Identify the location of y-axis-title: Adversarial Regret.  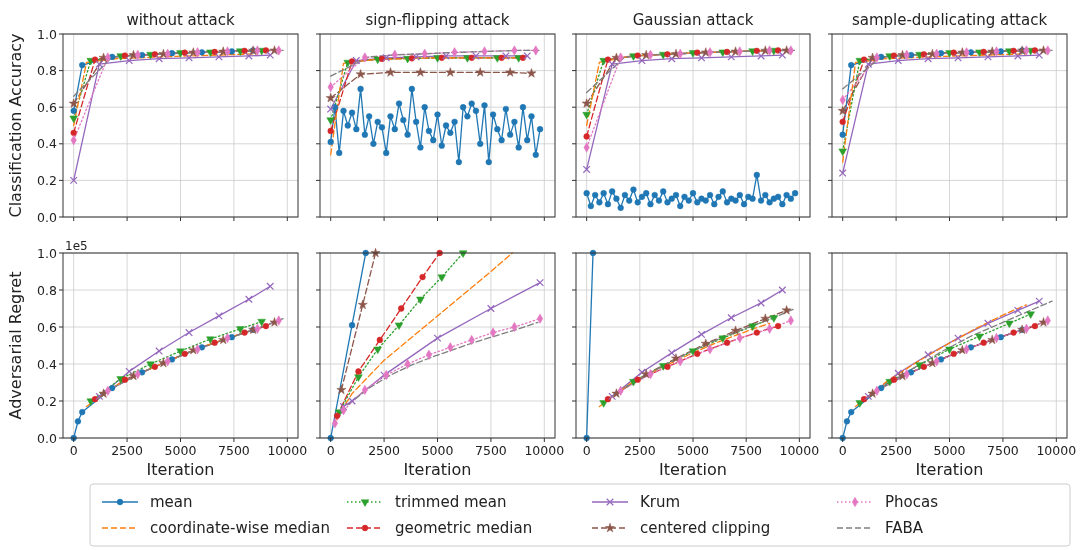
(15, 345).